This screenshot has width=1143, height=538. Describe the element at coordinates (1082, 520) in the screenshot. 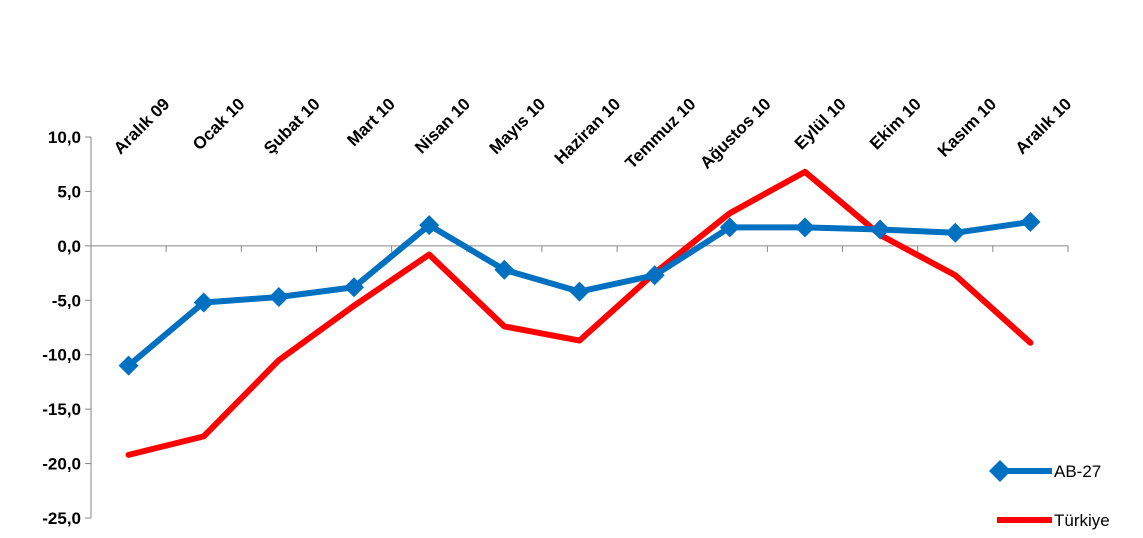

I see `legend-label: Türkiye` at that location.